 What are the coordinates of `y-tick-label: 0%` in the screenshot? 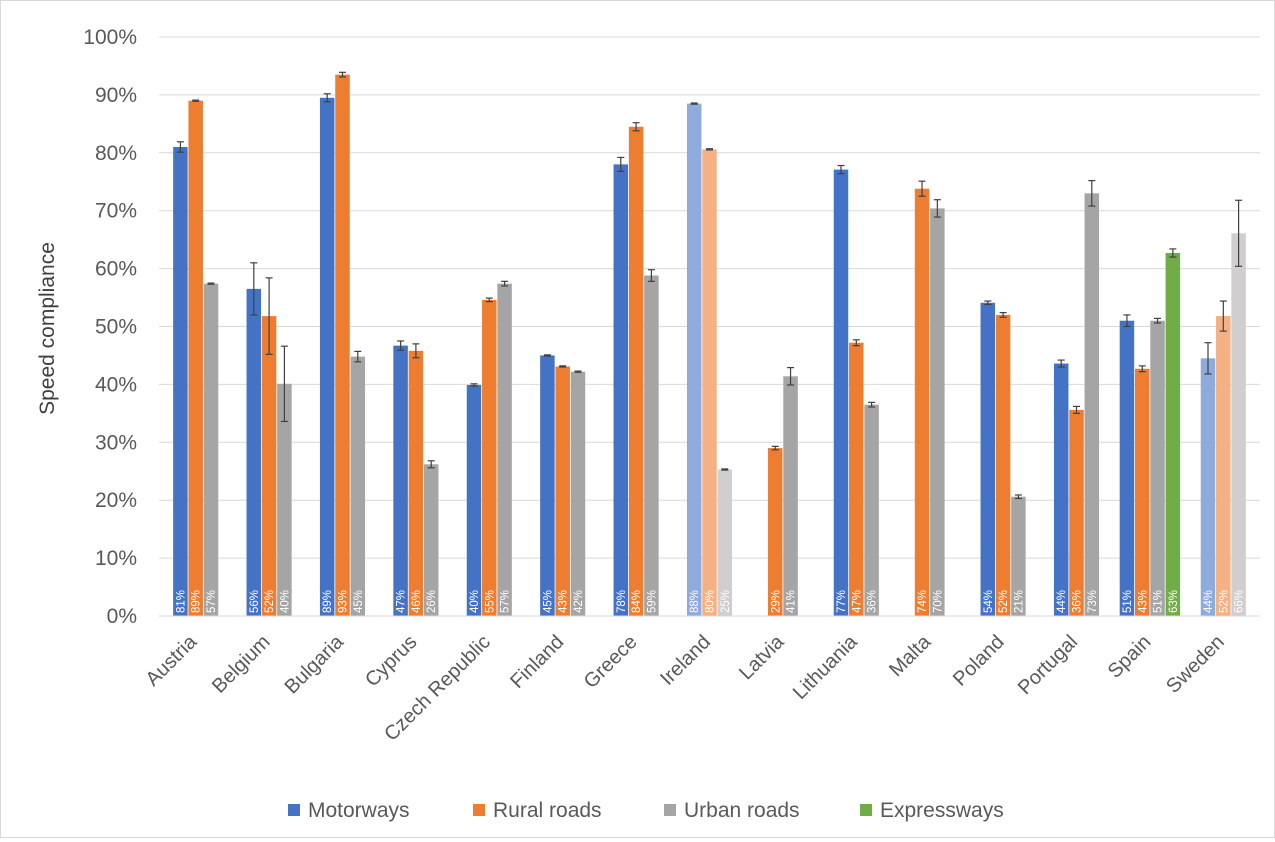 It's located at (122, 616).